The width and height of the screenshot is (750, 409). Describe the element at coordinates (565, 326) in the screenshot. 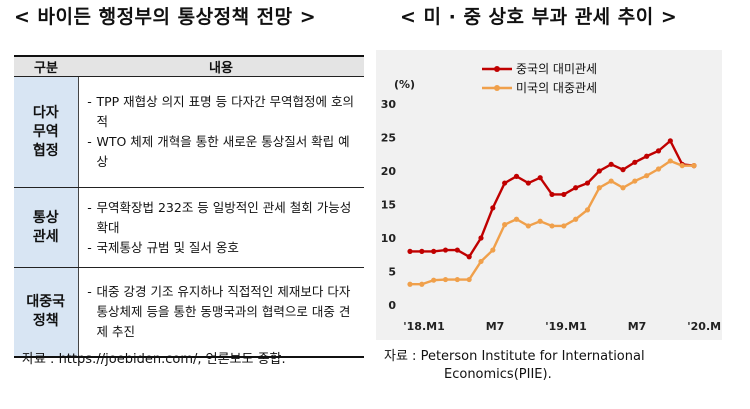

I see `x-tick-label: '19.M1` at that location.